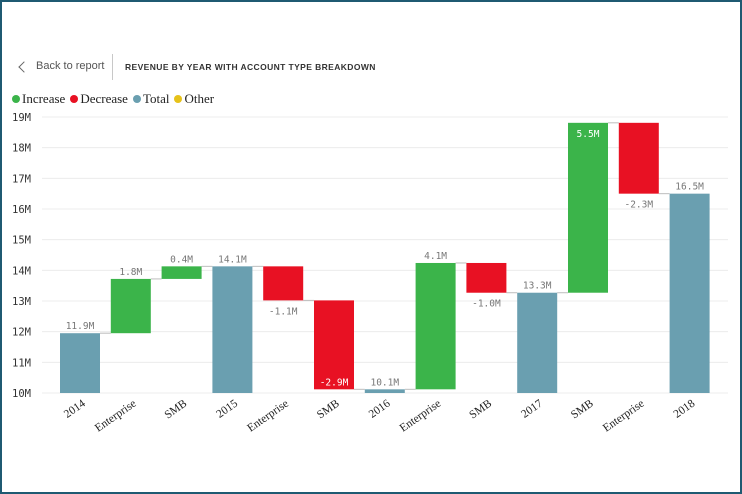  What do you see at coordinates (156, 98) in the screenshot?
I see `legend-label: Total` at bounding box center [156, 98].